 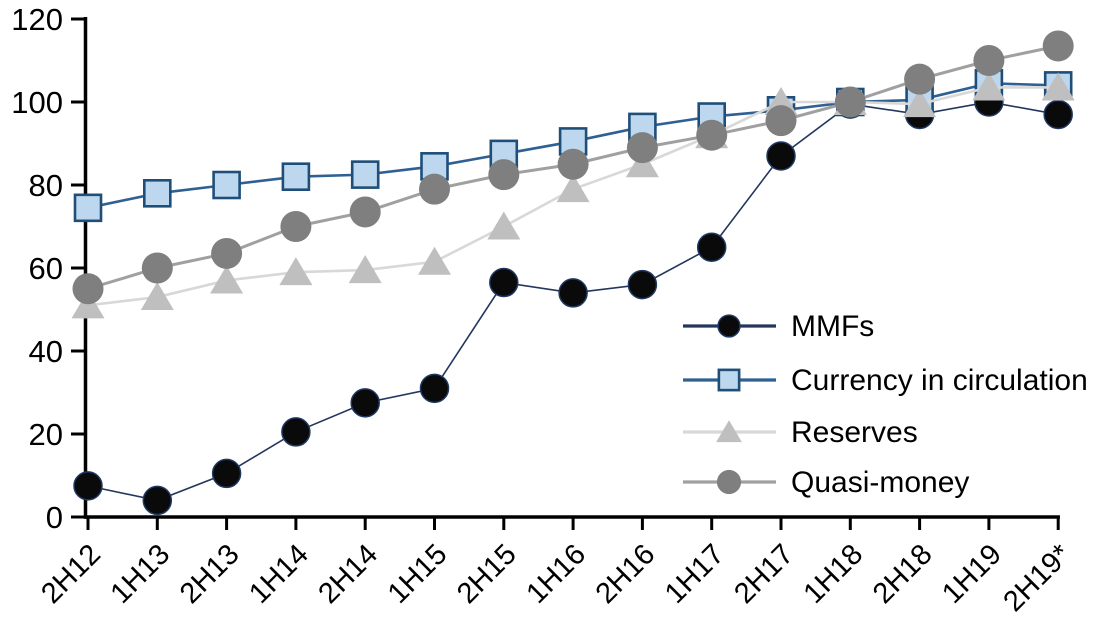 I want to click on x-axis-tick-label: 2H18, so click(x=903, y=574).